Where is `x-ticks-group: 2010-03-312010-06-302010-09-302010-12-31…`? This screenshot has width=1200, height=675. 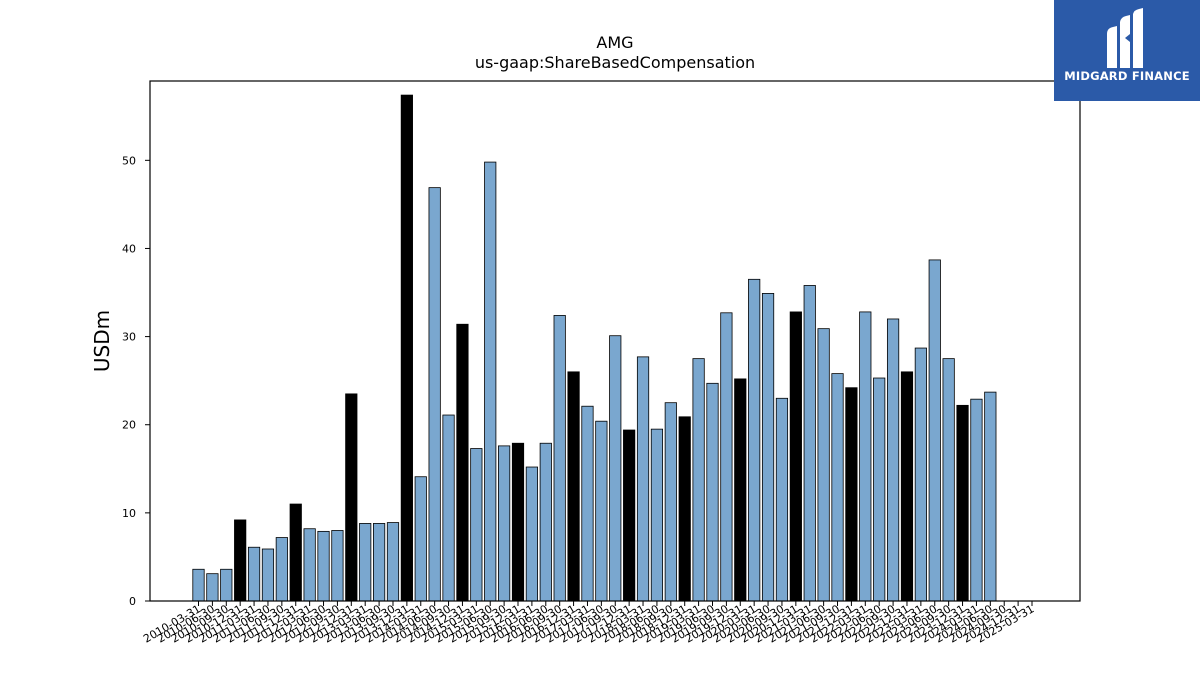 x-ticks-group: 2010-03-312010-06-302010-09-302010-12-31… is located at coordinates (589, 623).